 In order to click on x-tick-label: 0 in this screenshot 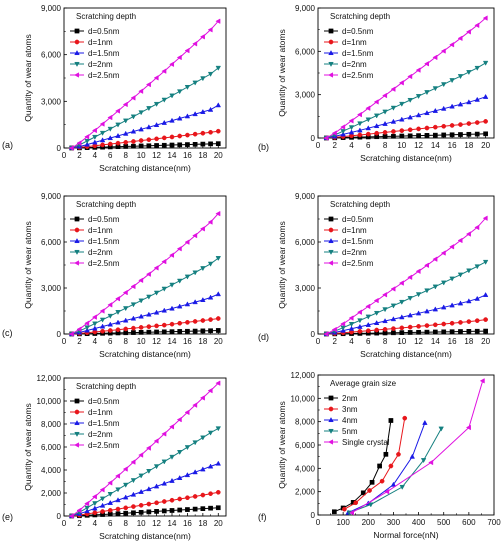, I will do `click(318, 145)`.